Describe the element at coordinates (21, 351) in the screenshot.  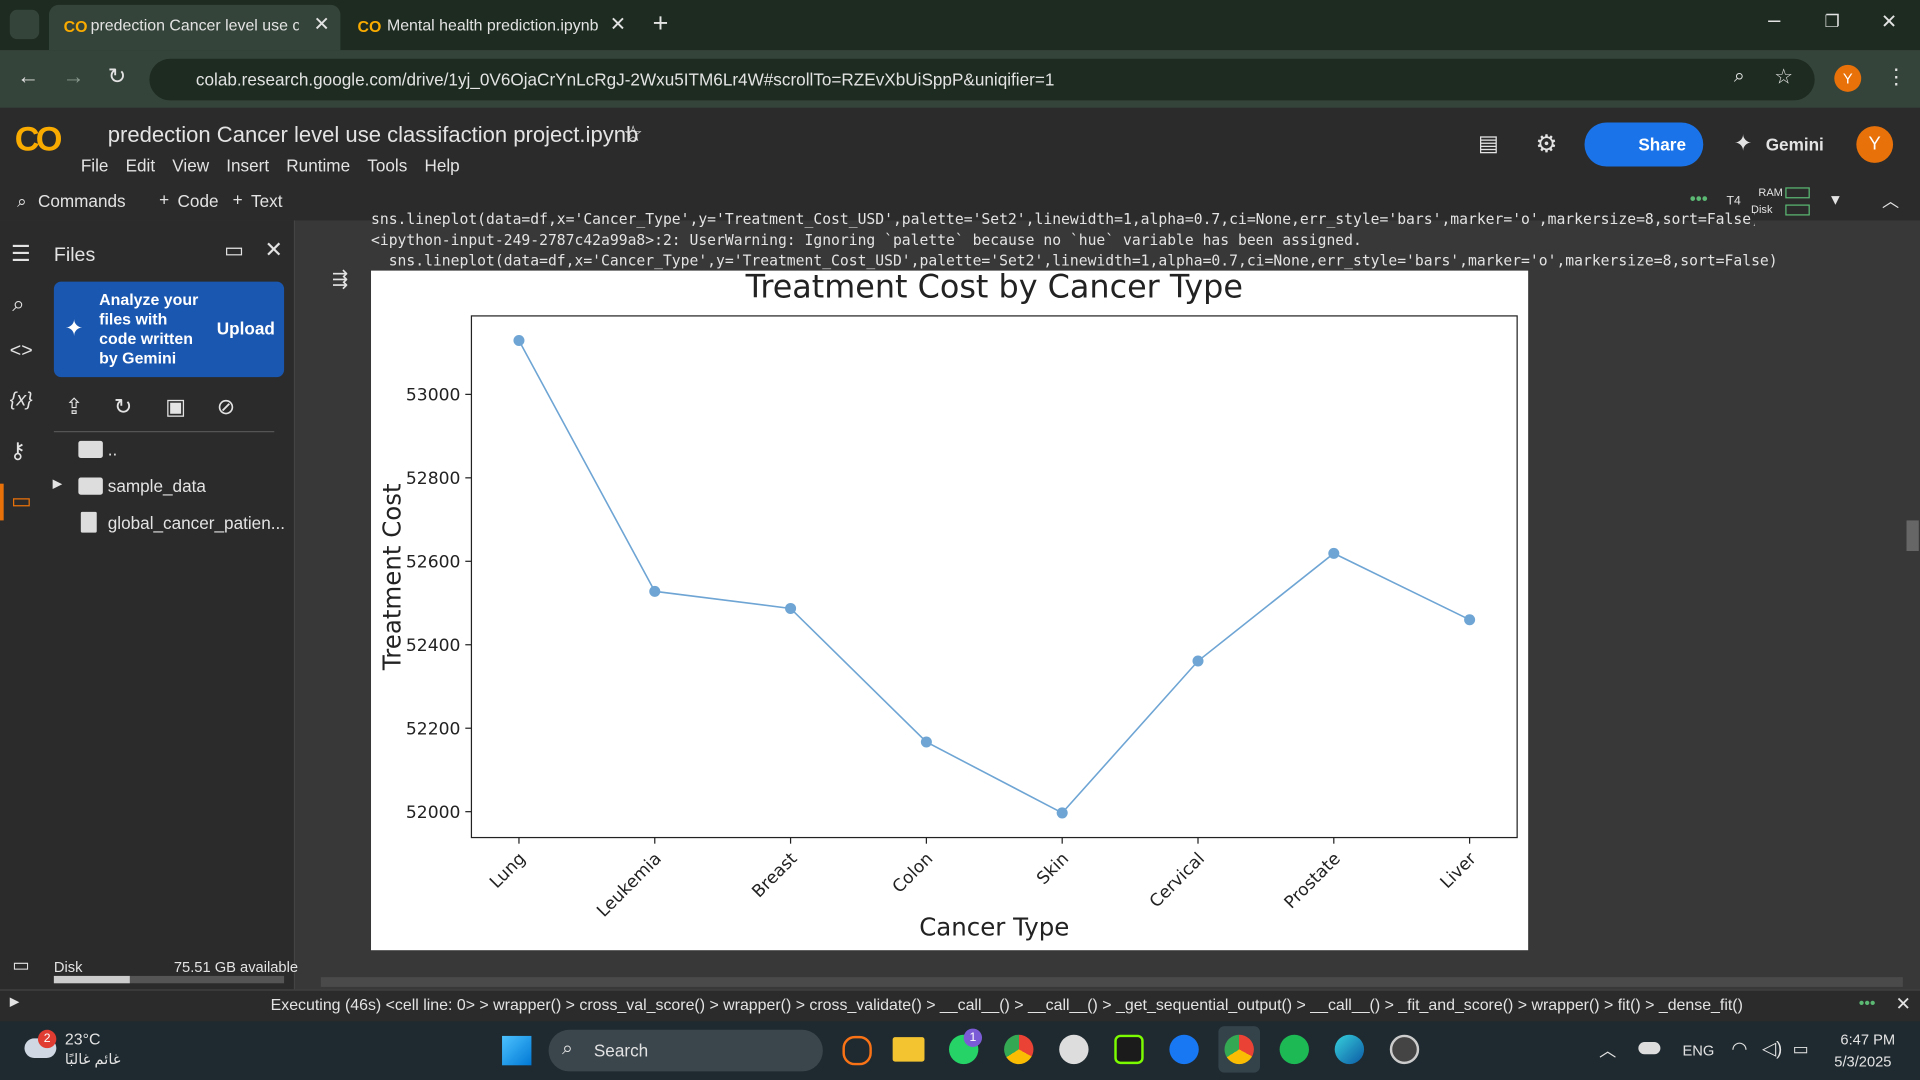
I see `code-icon: <>` at that location.